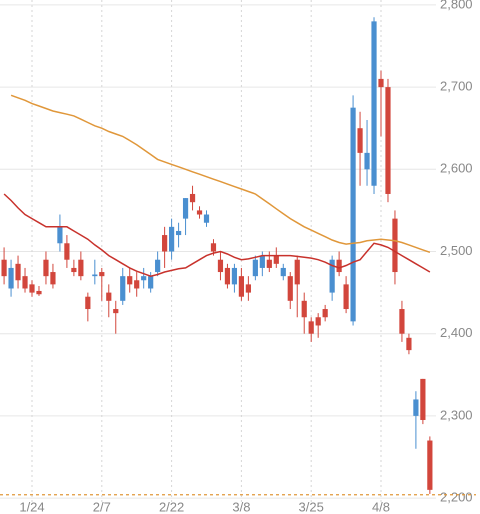 This screenshot has height=514, width=480. What do you see at coordinates (456, 332) in the screenshot?
I see `y-tick-label: 2,400` at bounding box center [456, 332].